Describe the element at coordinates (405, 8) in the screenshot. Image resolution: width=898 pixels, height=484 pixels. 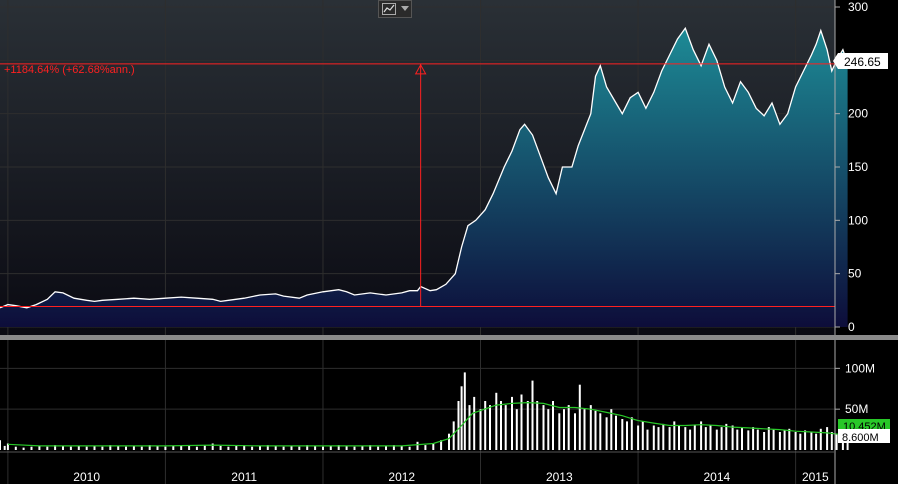
I see `chevron-down-icon` at that location.